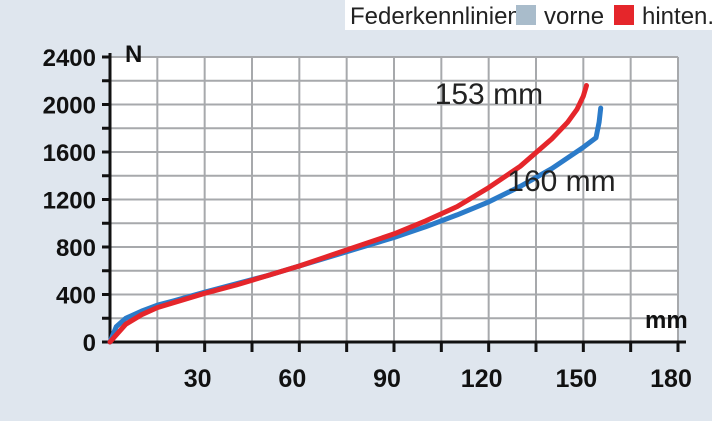 The image size is (712, 421). I want to click on legend-swatch-vorne, so click(526, 15).